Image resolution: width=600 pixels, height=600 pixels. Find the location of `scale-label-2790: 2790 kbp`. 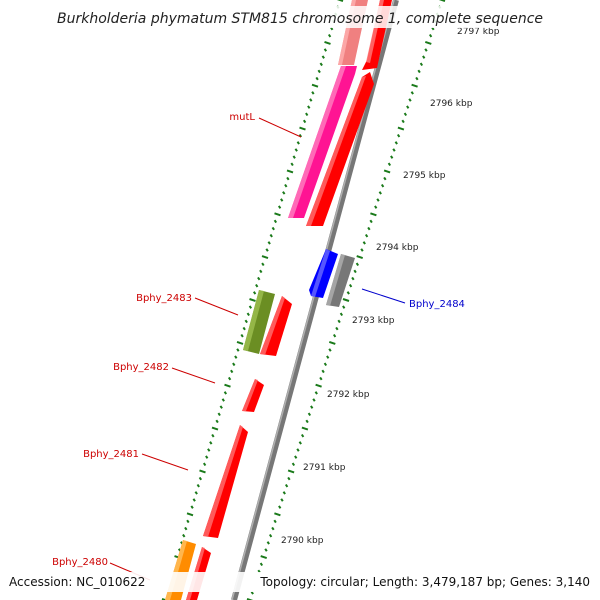

scale-label-2790: 2790 kbp is located at coordinates (302, 541).